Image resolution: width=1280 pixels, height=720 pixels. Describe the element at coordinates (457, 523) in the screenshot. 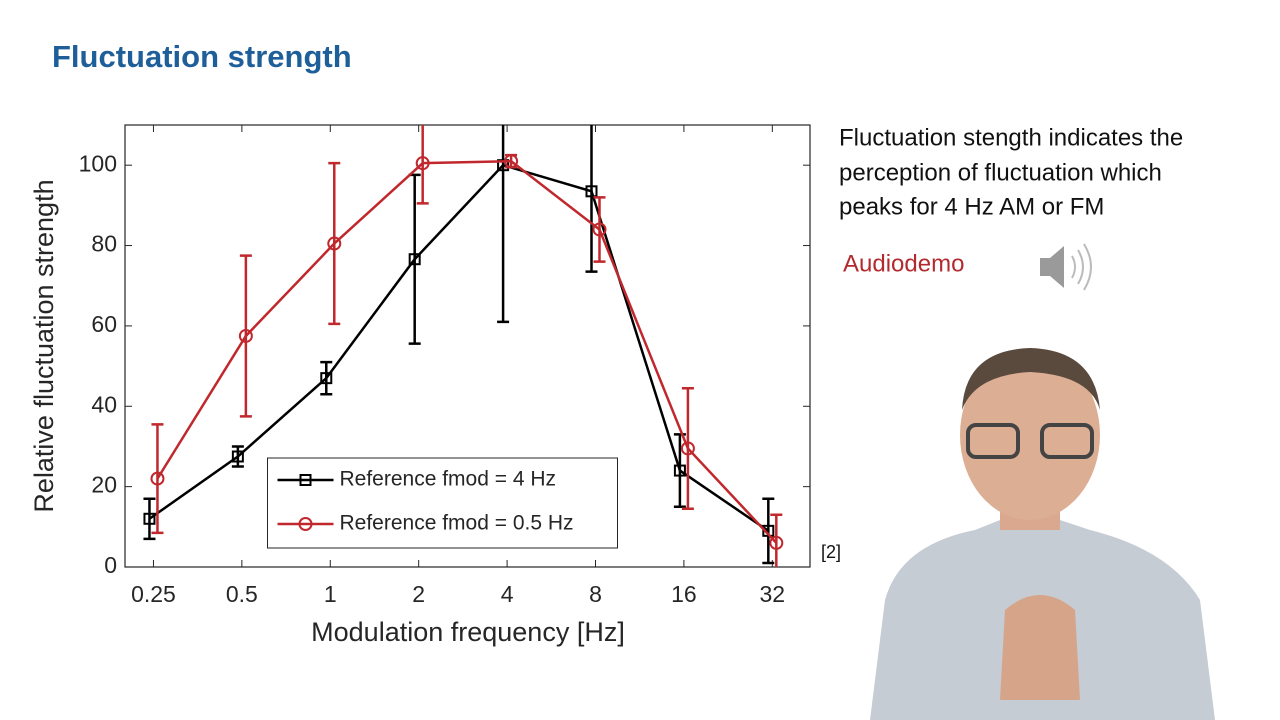

I see `legend-label: Reference fmod = 0.5 Hz` at that location.